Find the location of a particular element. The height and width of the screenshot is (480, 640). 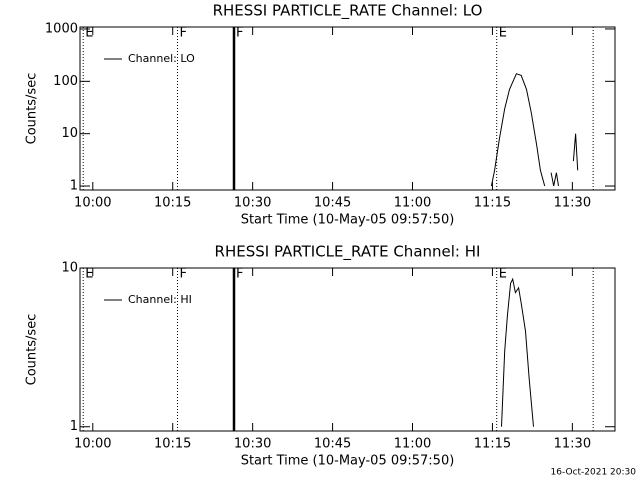

legend-label: Channel: LO is located at coordinates (161, 58).